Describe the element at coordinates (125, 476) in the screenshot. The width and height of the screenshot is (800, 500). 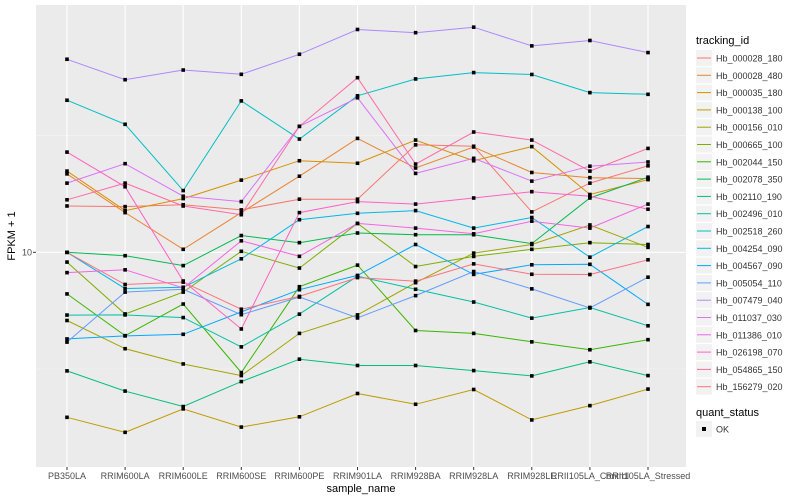
I see `x-tick-label: RRIM600LA` at that location.